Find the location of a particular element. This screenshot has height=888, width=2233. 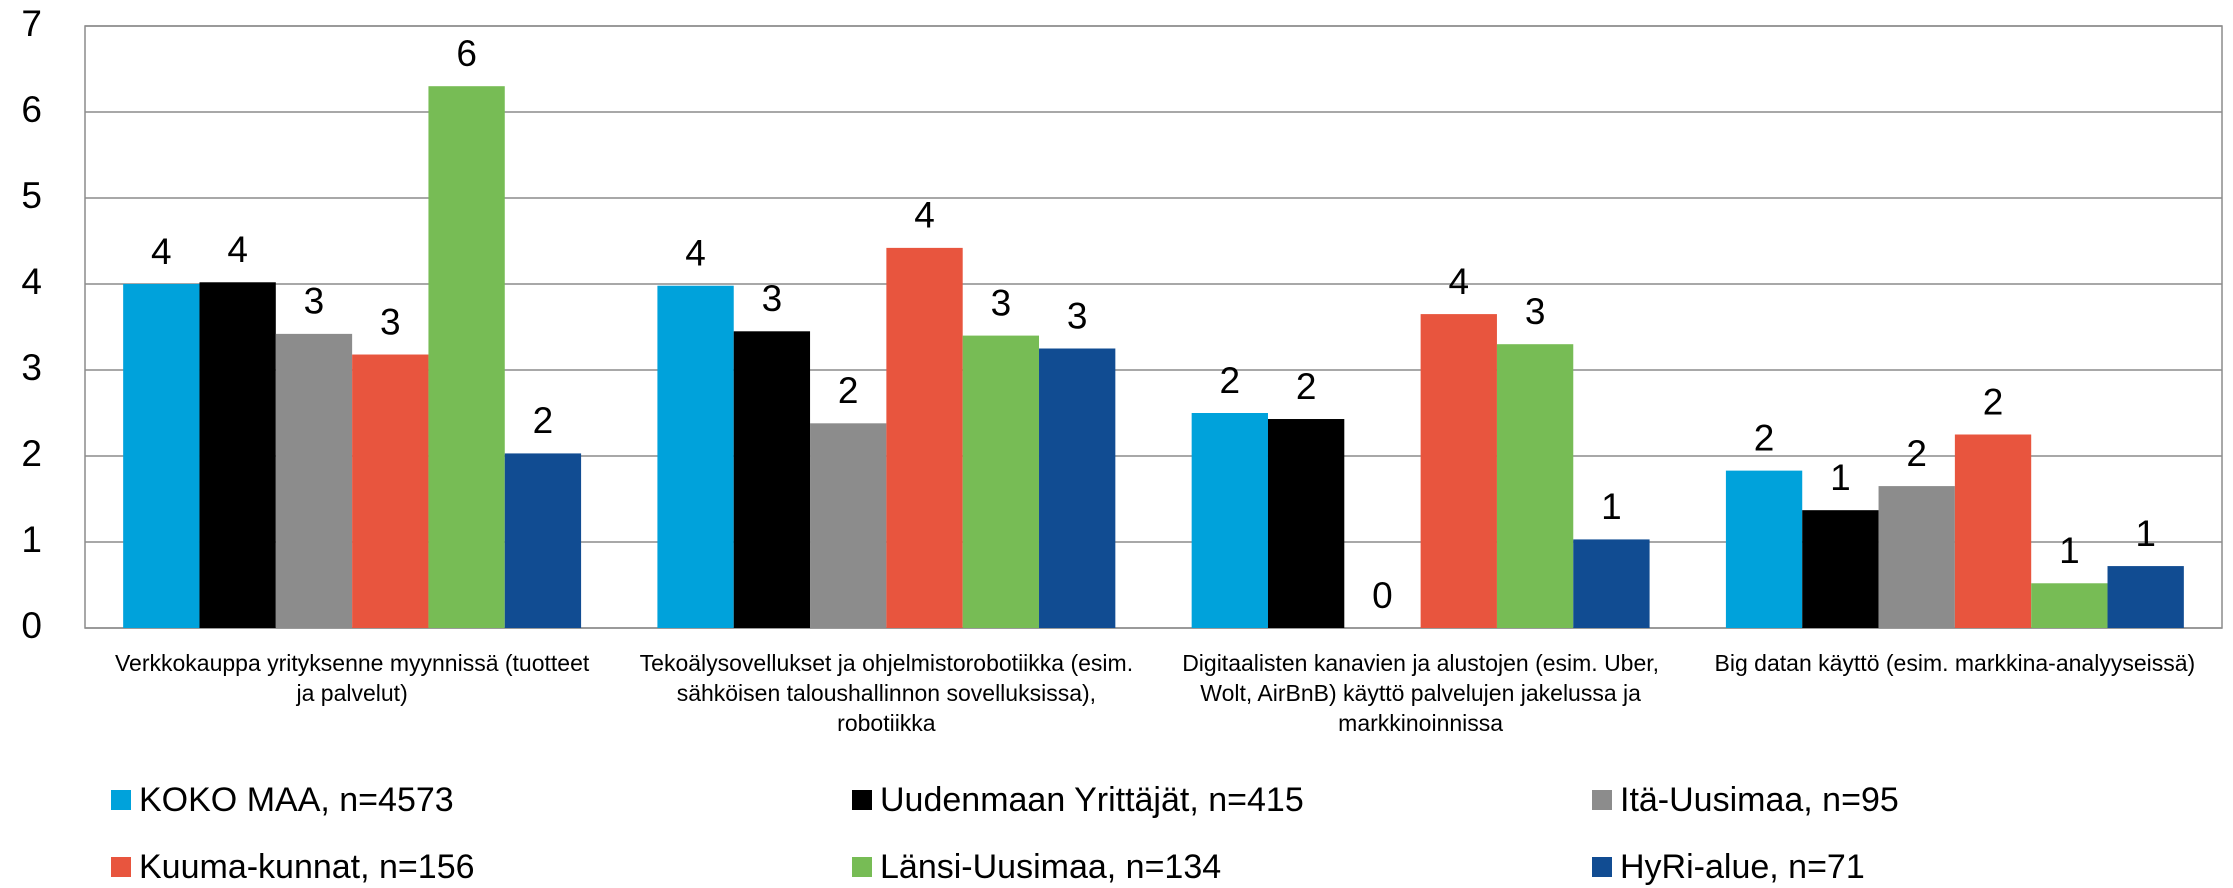

legend-label: Länsi-Uusimaa, n=134 is located at coordinates (1051, 866).